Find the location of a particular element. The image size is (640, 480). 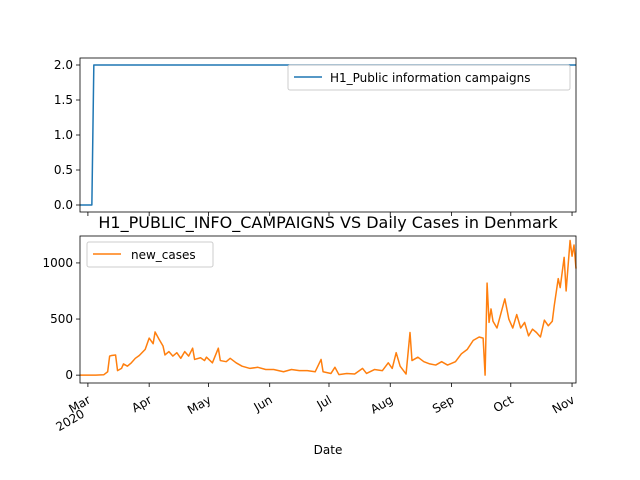

top-x-ticks is located at coordinates (330, 214).